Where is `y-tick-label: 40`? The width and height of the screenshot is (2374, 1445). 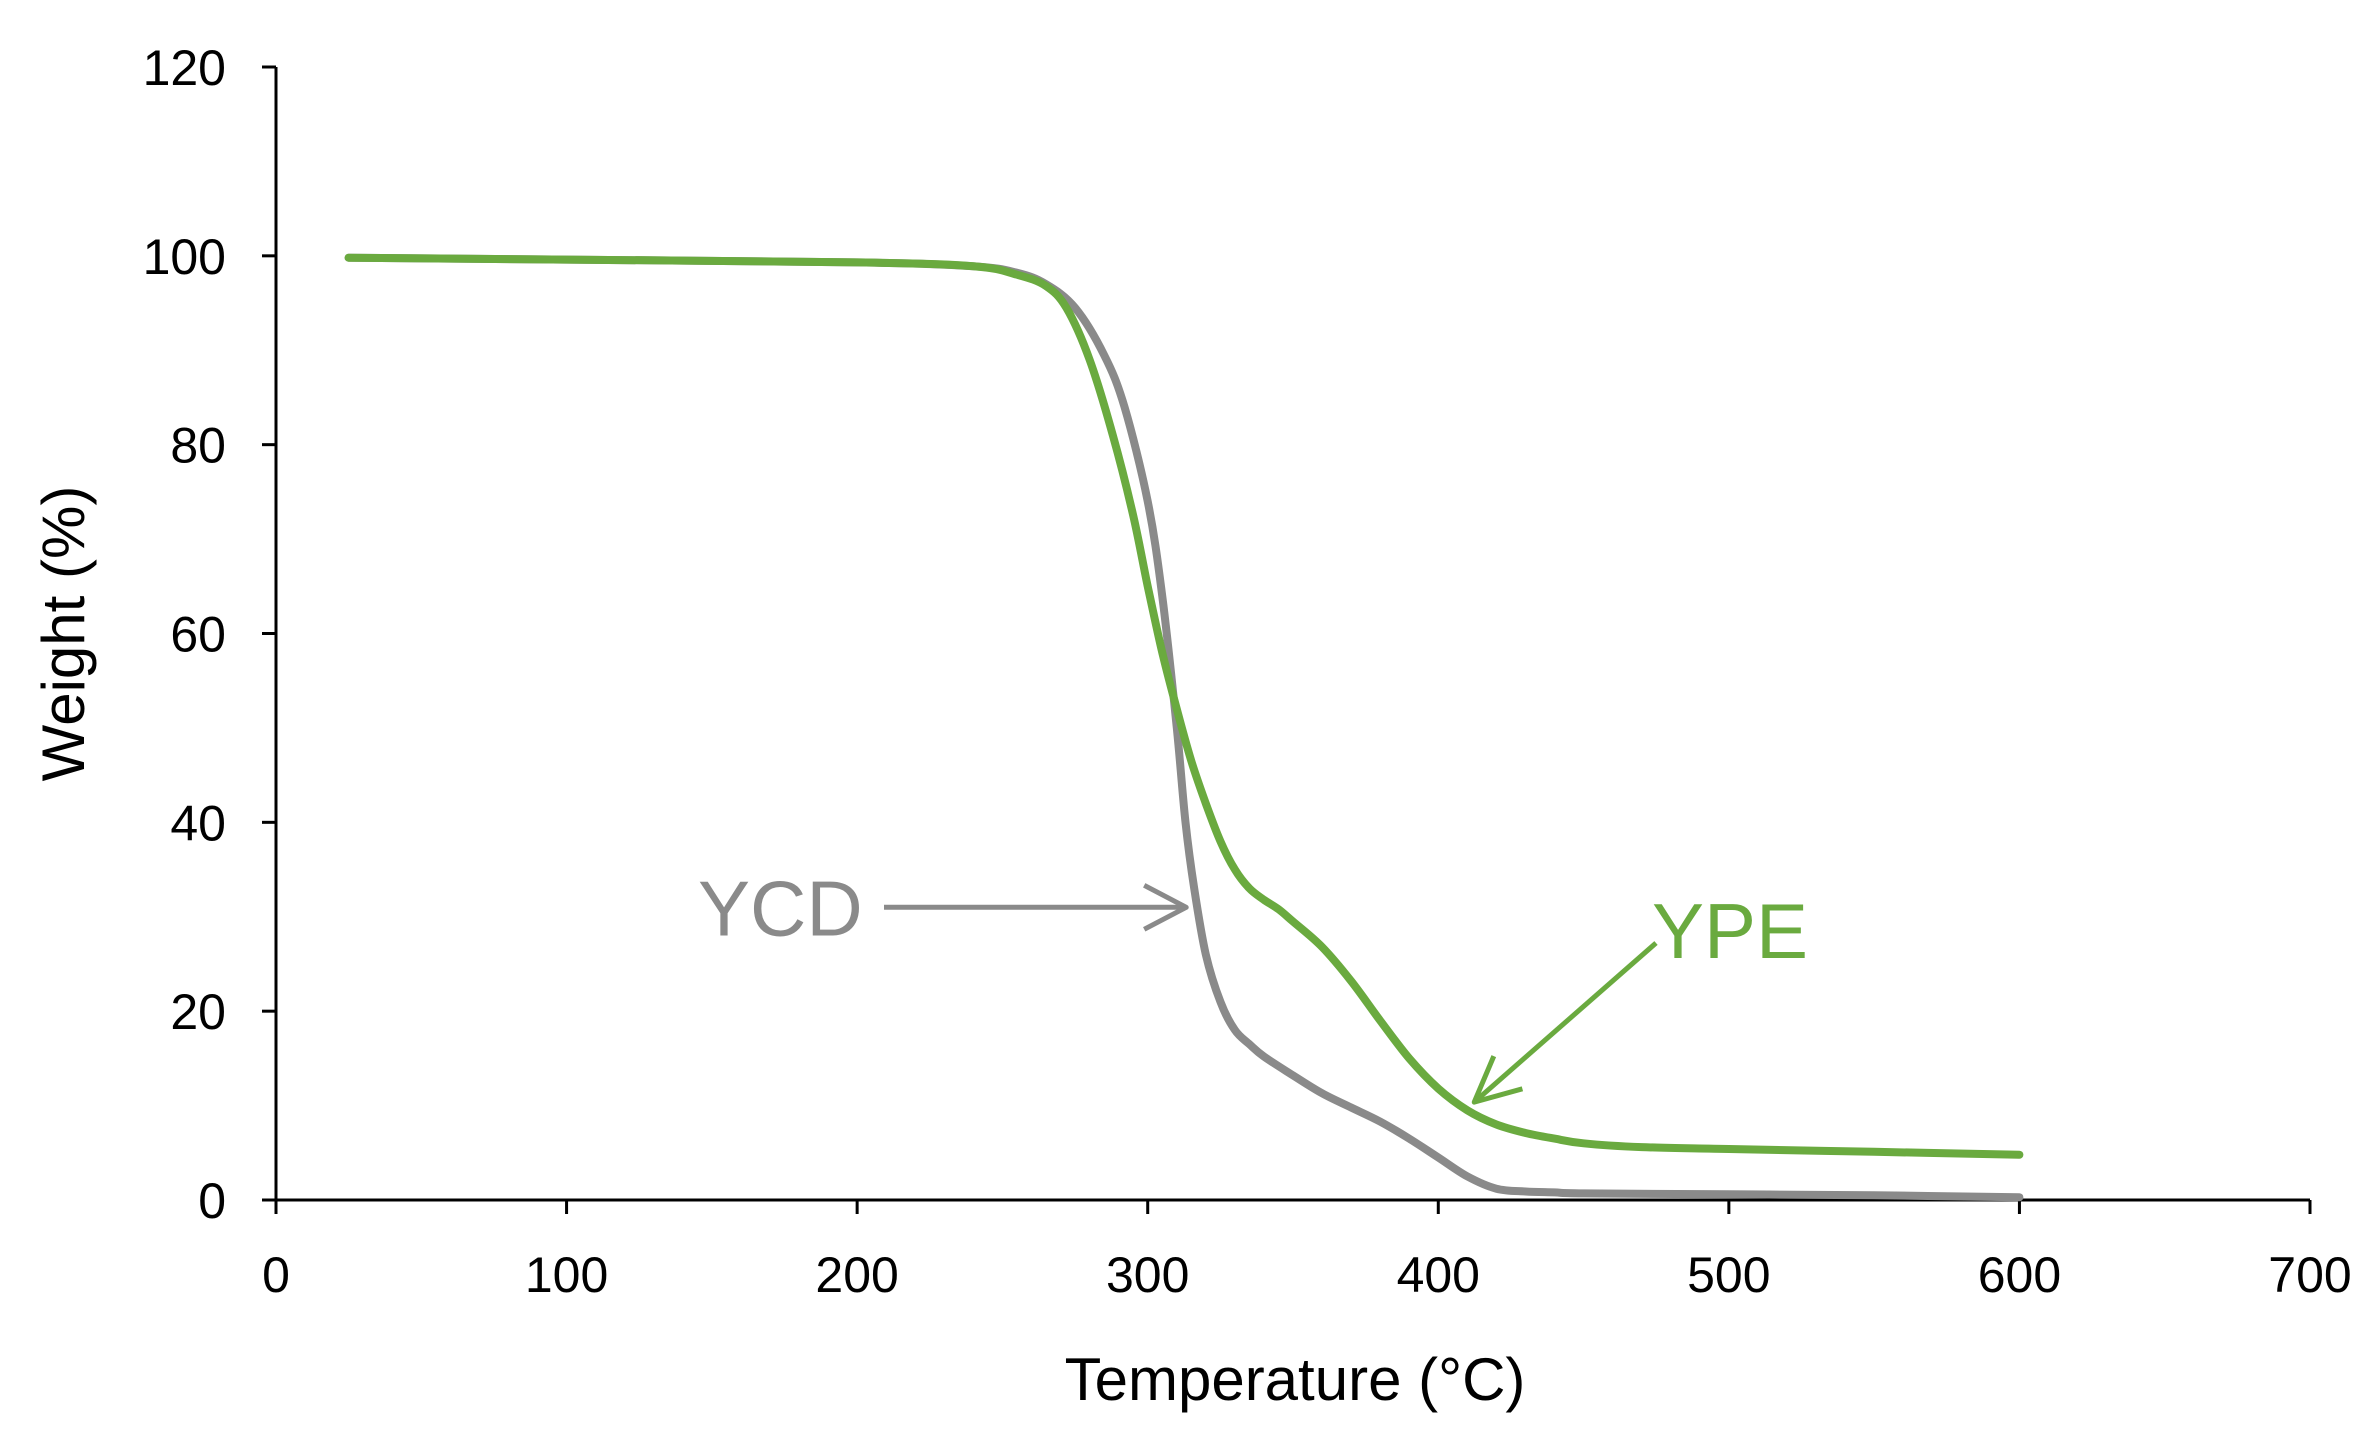 y-tick-label: 40 is located at coordinates (198, 823).